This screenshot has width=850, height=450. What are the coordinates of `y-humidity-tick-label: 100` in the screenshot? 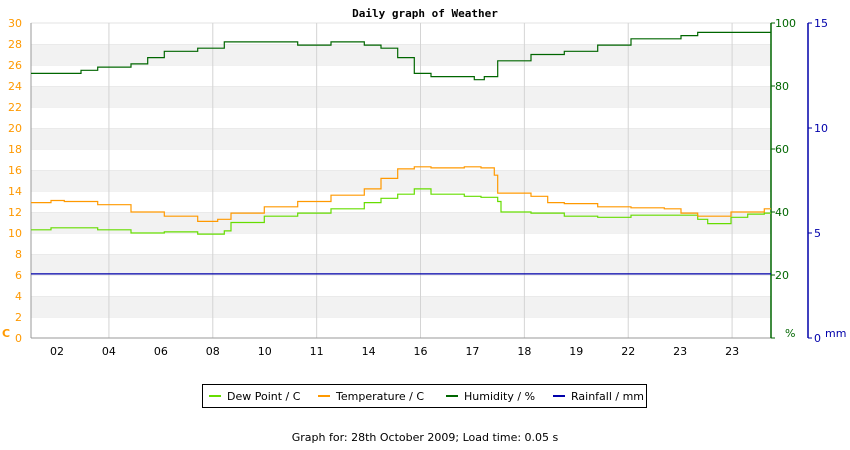 It's located at (785, 23).